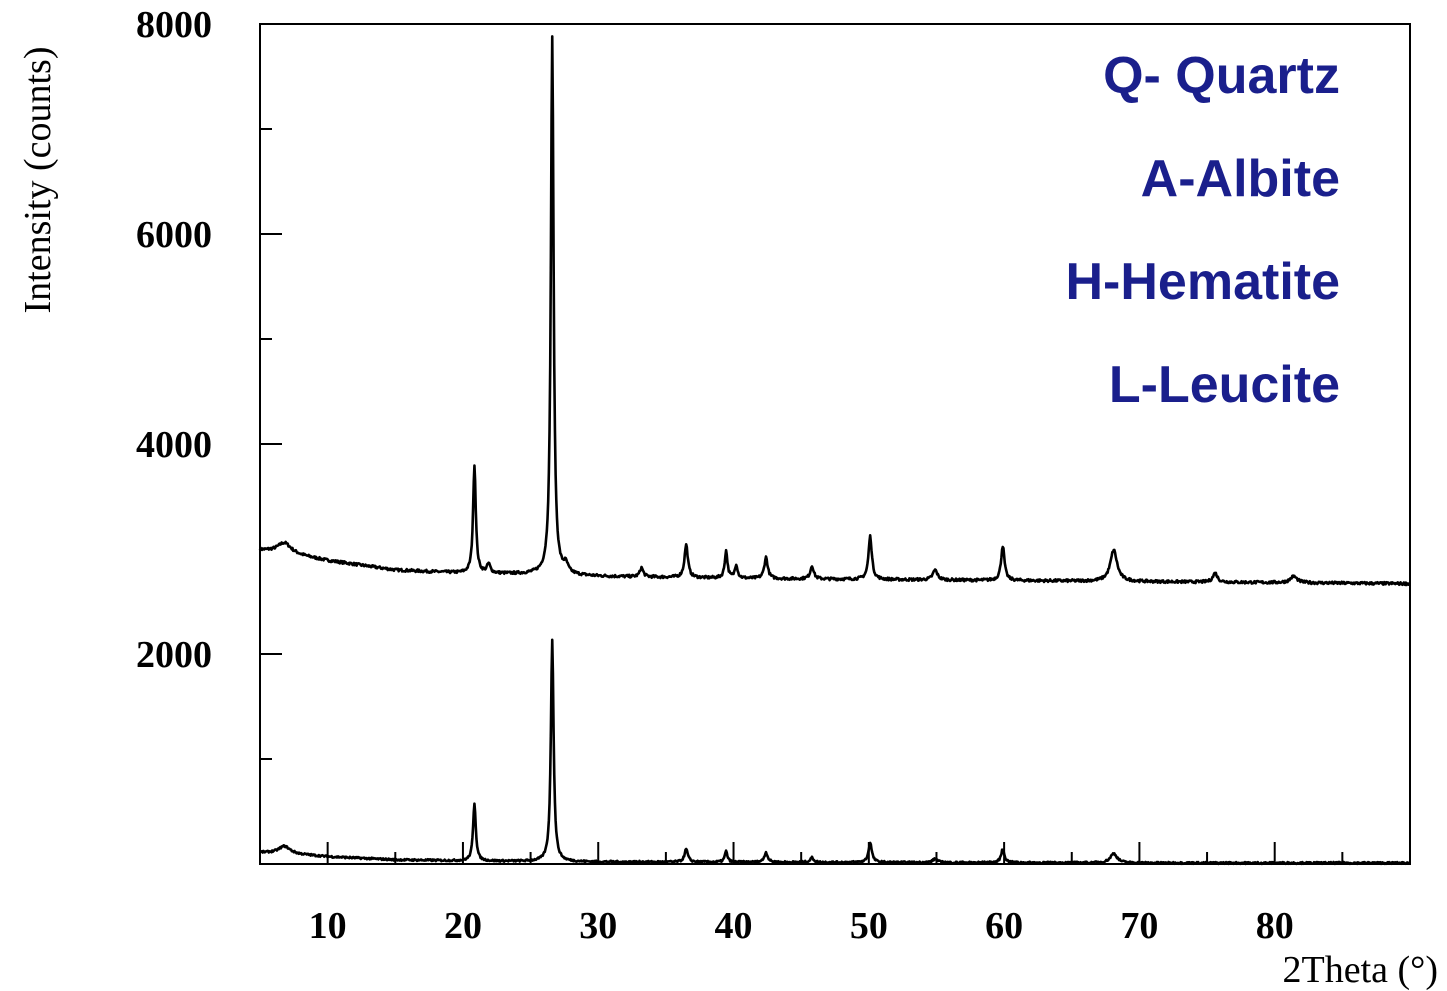  I want to click on phase-label-3: H-Hematite, so click(1203, 282).